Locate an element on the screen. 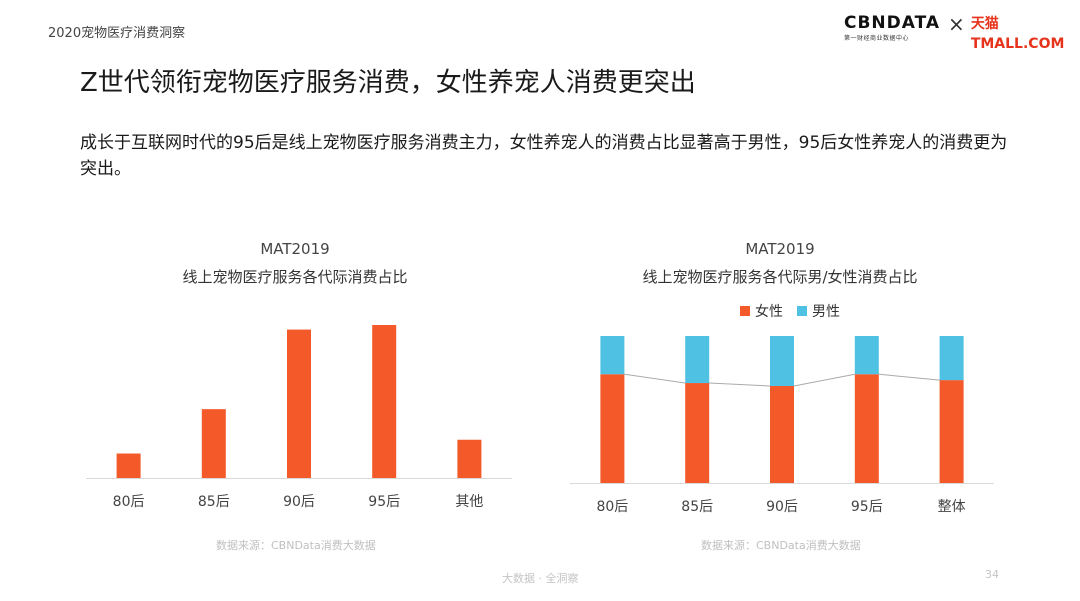 This screenshot has height=601, width=1080. chart1-source-note: 数据来源：CBNData消费大数据 is located at coordinates (296, 545).